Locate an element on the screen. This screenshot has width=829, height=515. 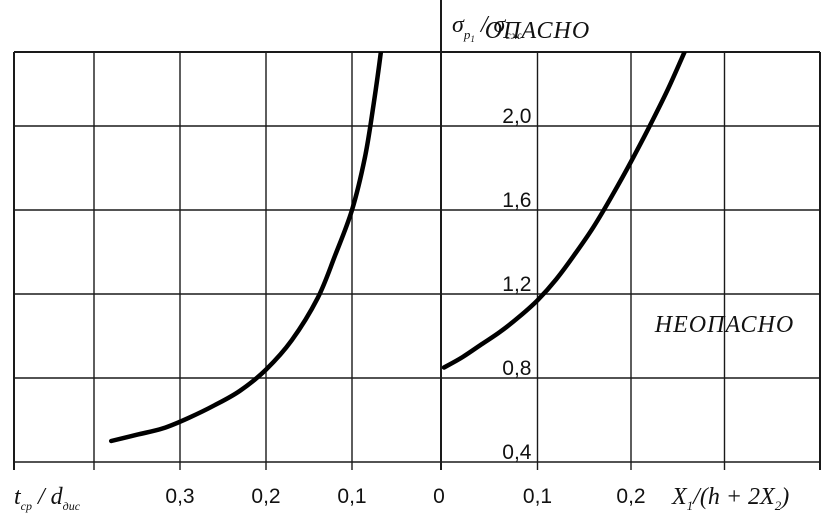
x-tick-label-left: 0,2 is located at coordinates (265, 496).